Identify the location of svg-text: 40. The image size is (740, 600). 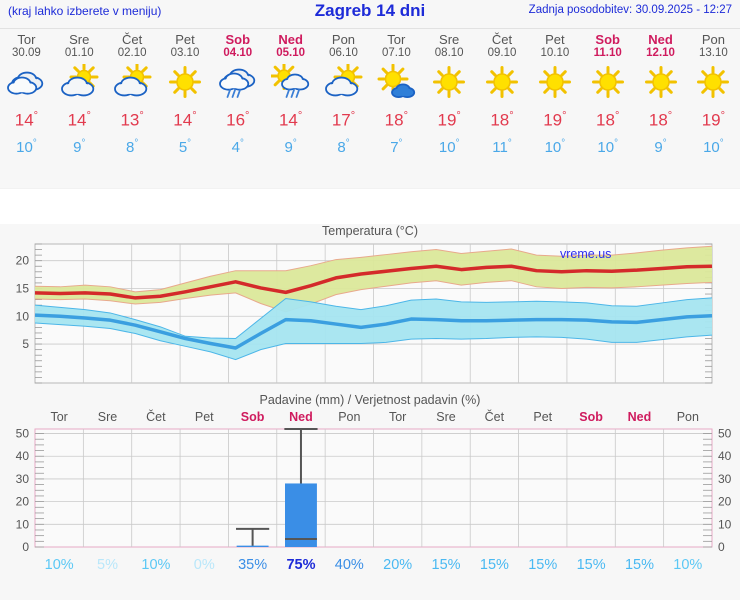
(23, 456).